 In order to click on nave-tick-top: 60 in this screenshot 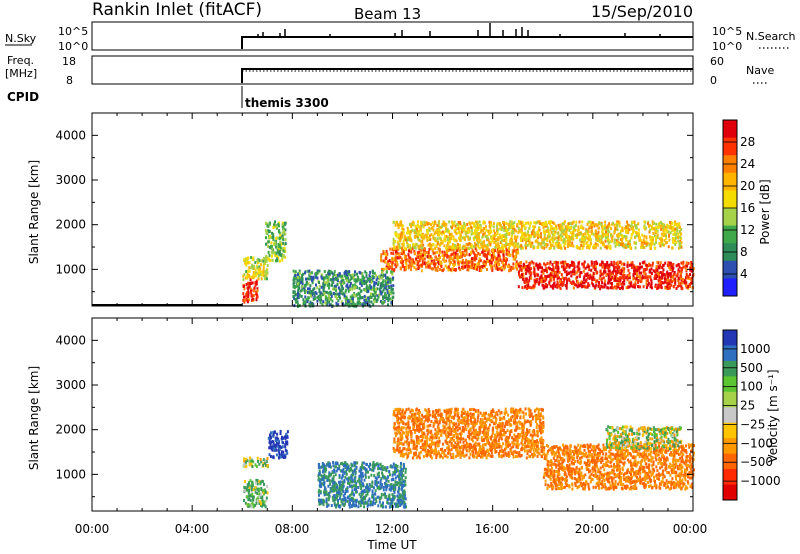, I will do `click(717, 61)`.